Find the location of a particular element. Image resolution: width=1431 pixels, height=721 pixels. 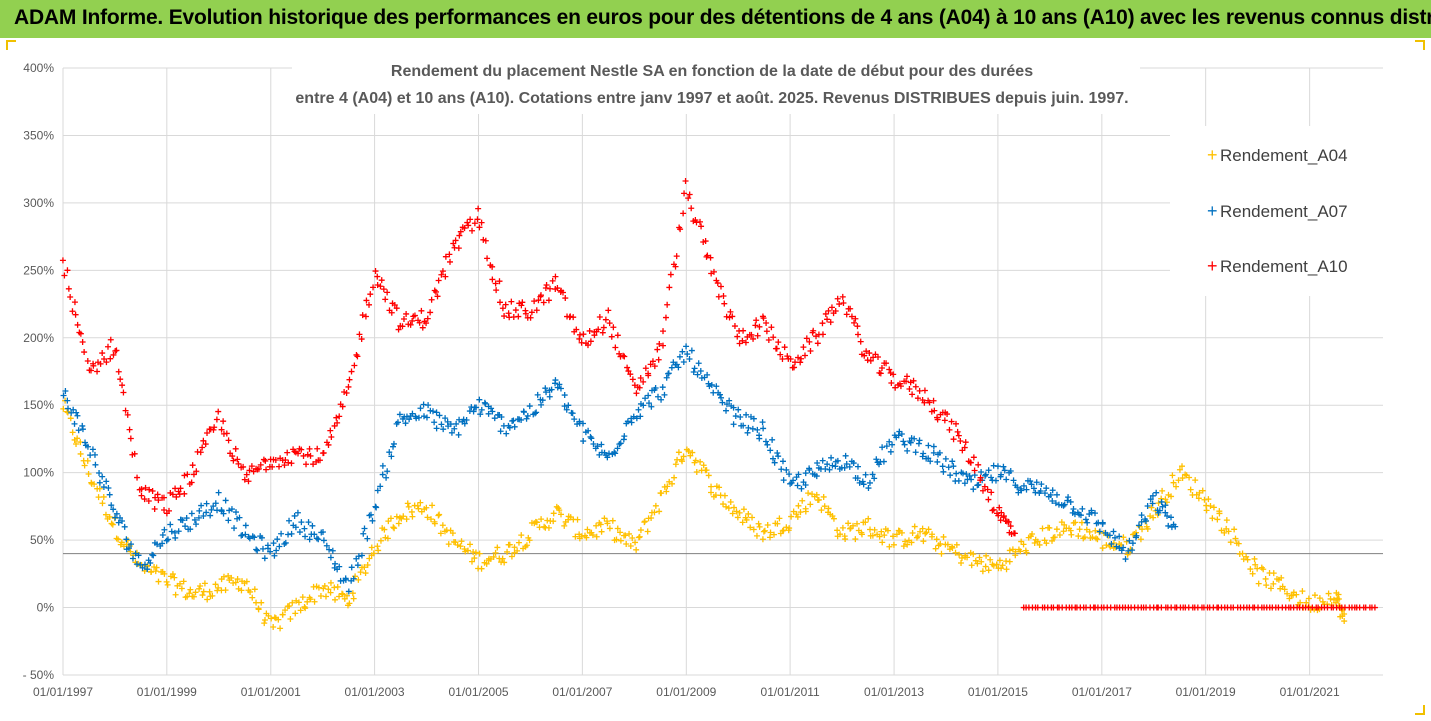

y-tick-label: 150% is located at coordinates (38, 405).